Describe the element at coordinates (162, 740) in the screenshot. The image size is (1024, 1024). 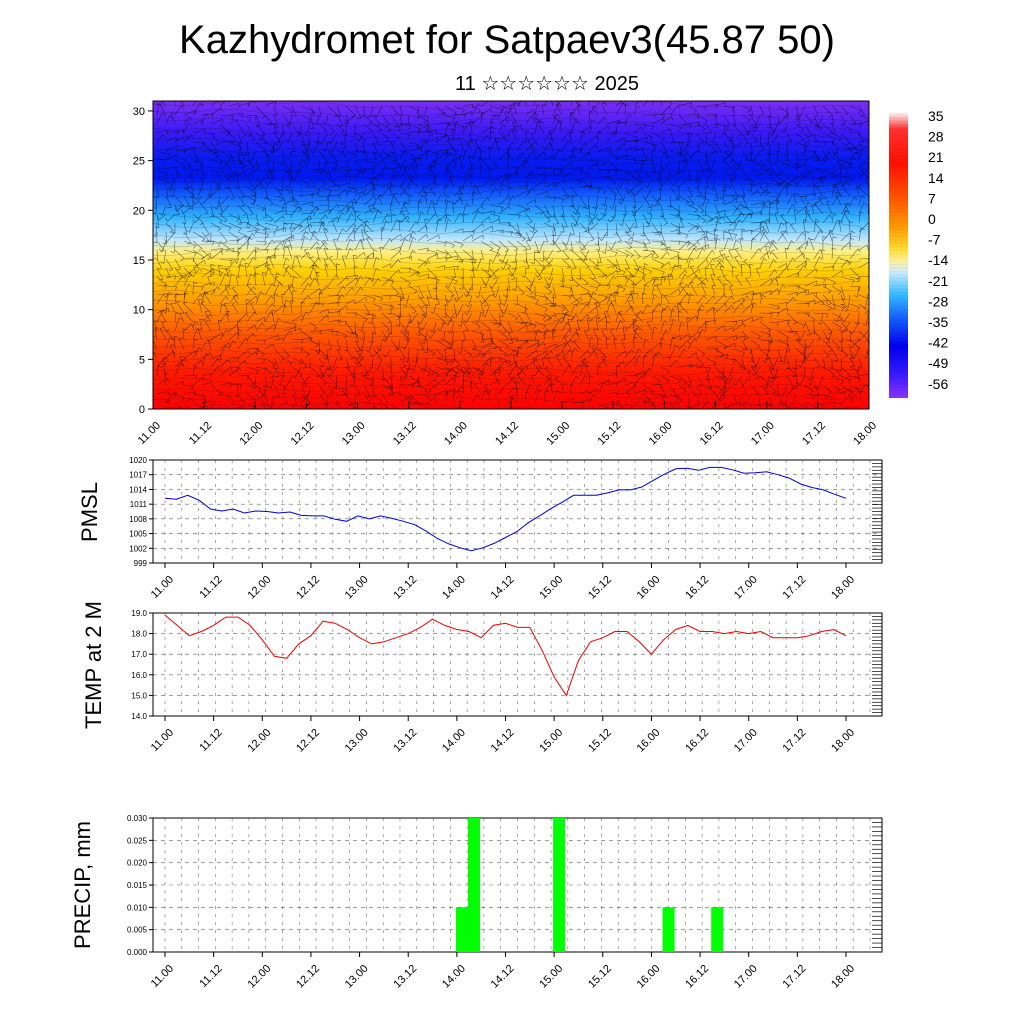
I see `x-tick-label: 11.00` at that location.